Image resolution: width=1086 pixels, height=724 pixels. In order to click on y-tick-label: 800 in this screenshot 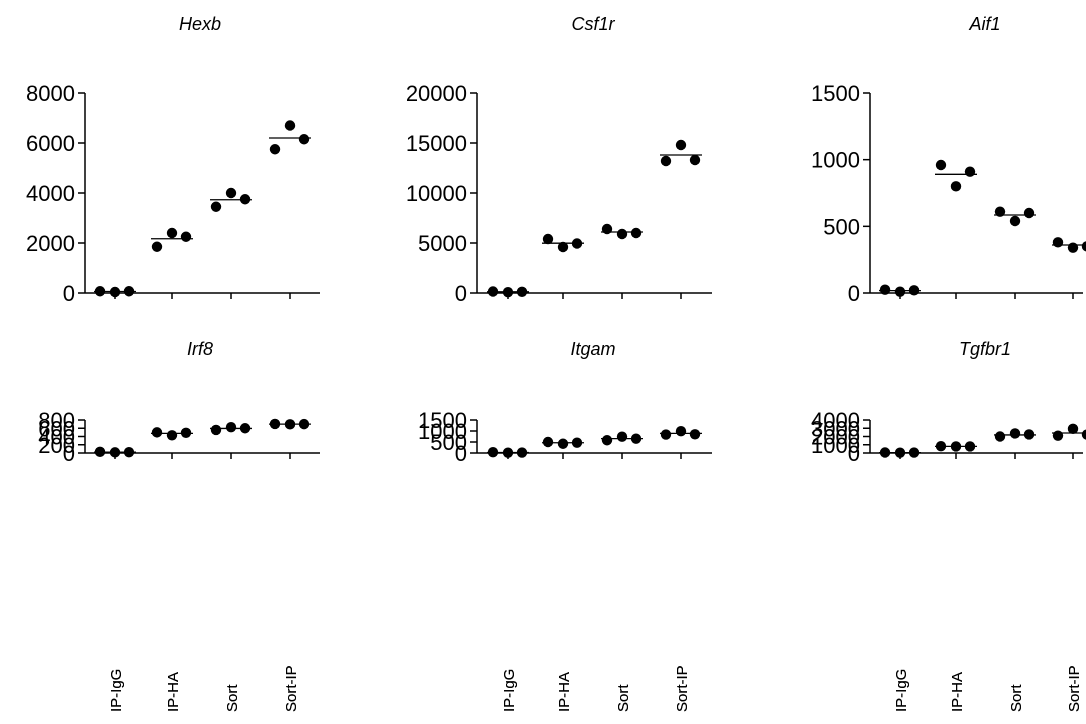, I will do `click(56, 420)`.